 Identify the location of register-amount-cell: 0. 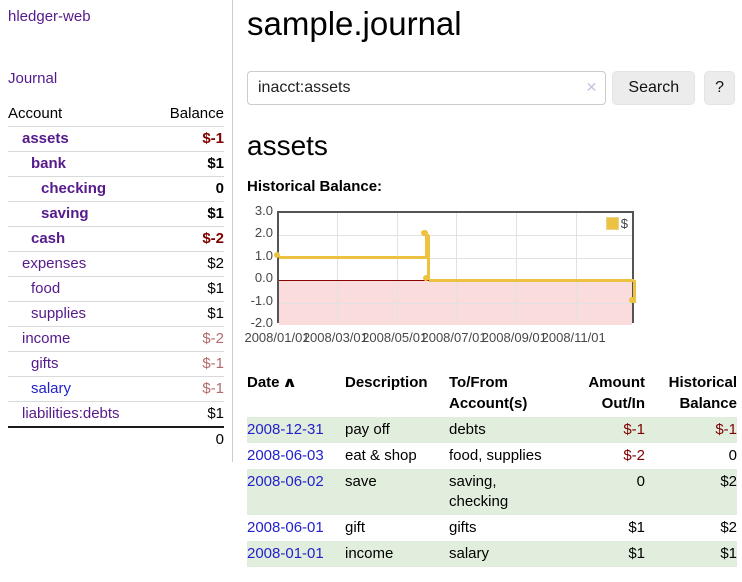
(640, 481).